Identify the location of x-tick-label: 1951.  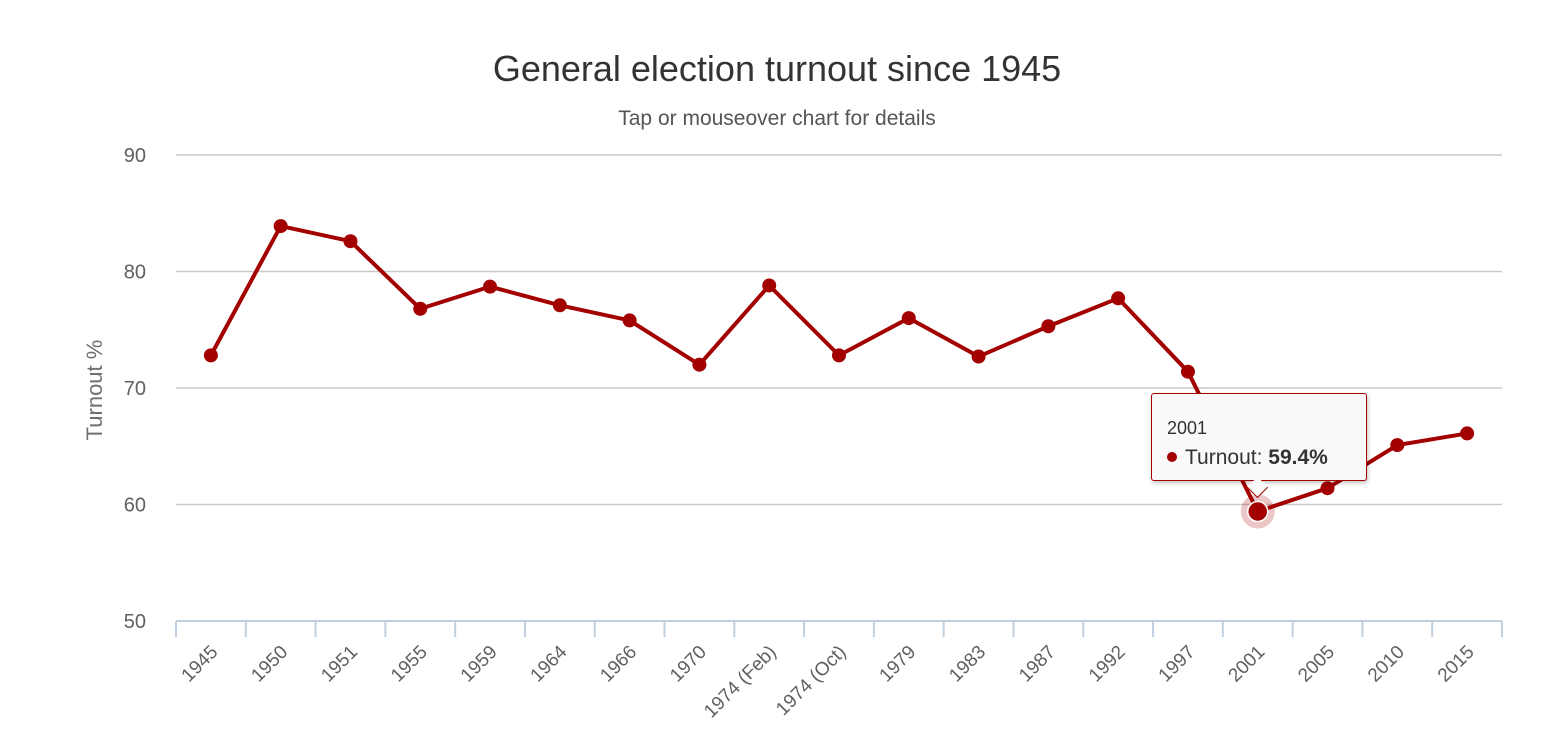
(339, 664).